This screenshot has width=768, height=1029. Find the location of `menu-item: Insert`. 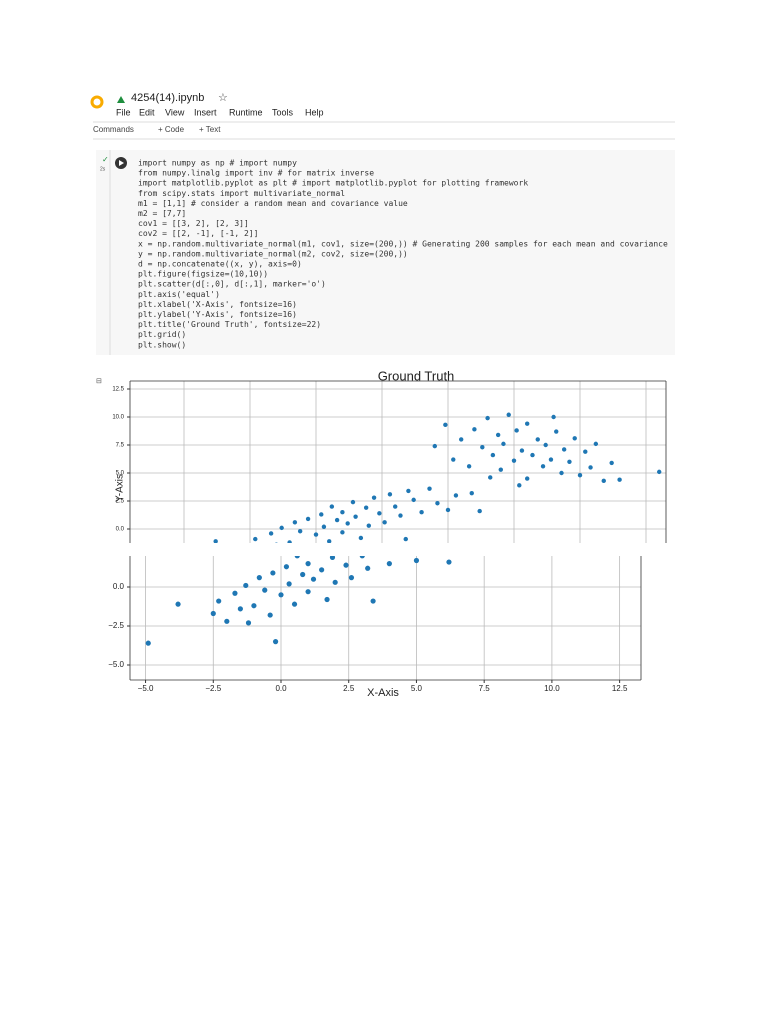

menu-item: Insert is located at coordinates (205, 112).